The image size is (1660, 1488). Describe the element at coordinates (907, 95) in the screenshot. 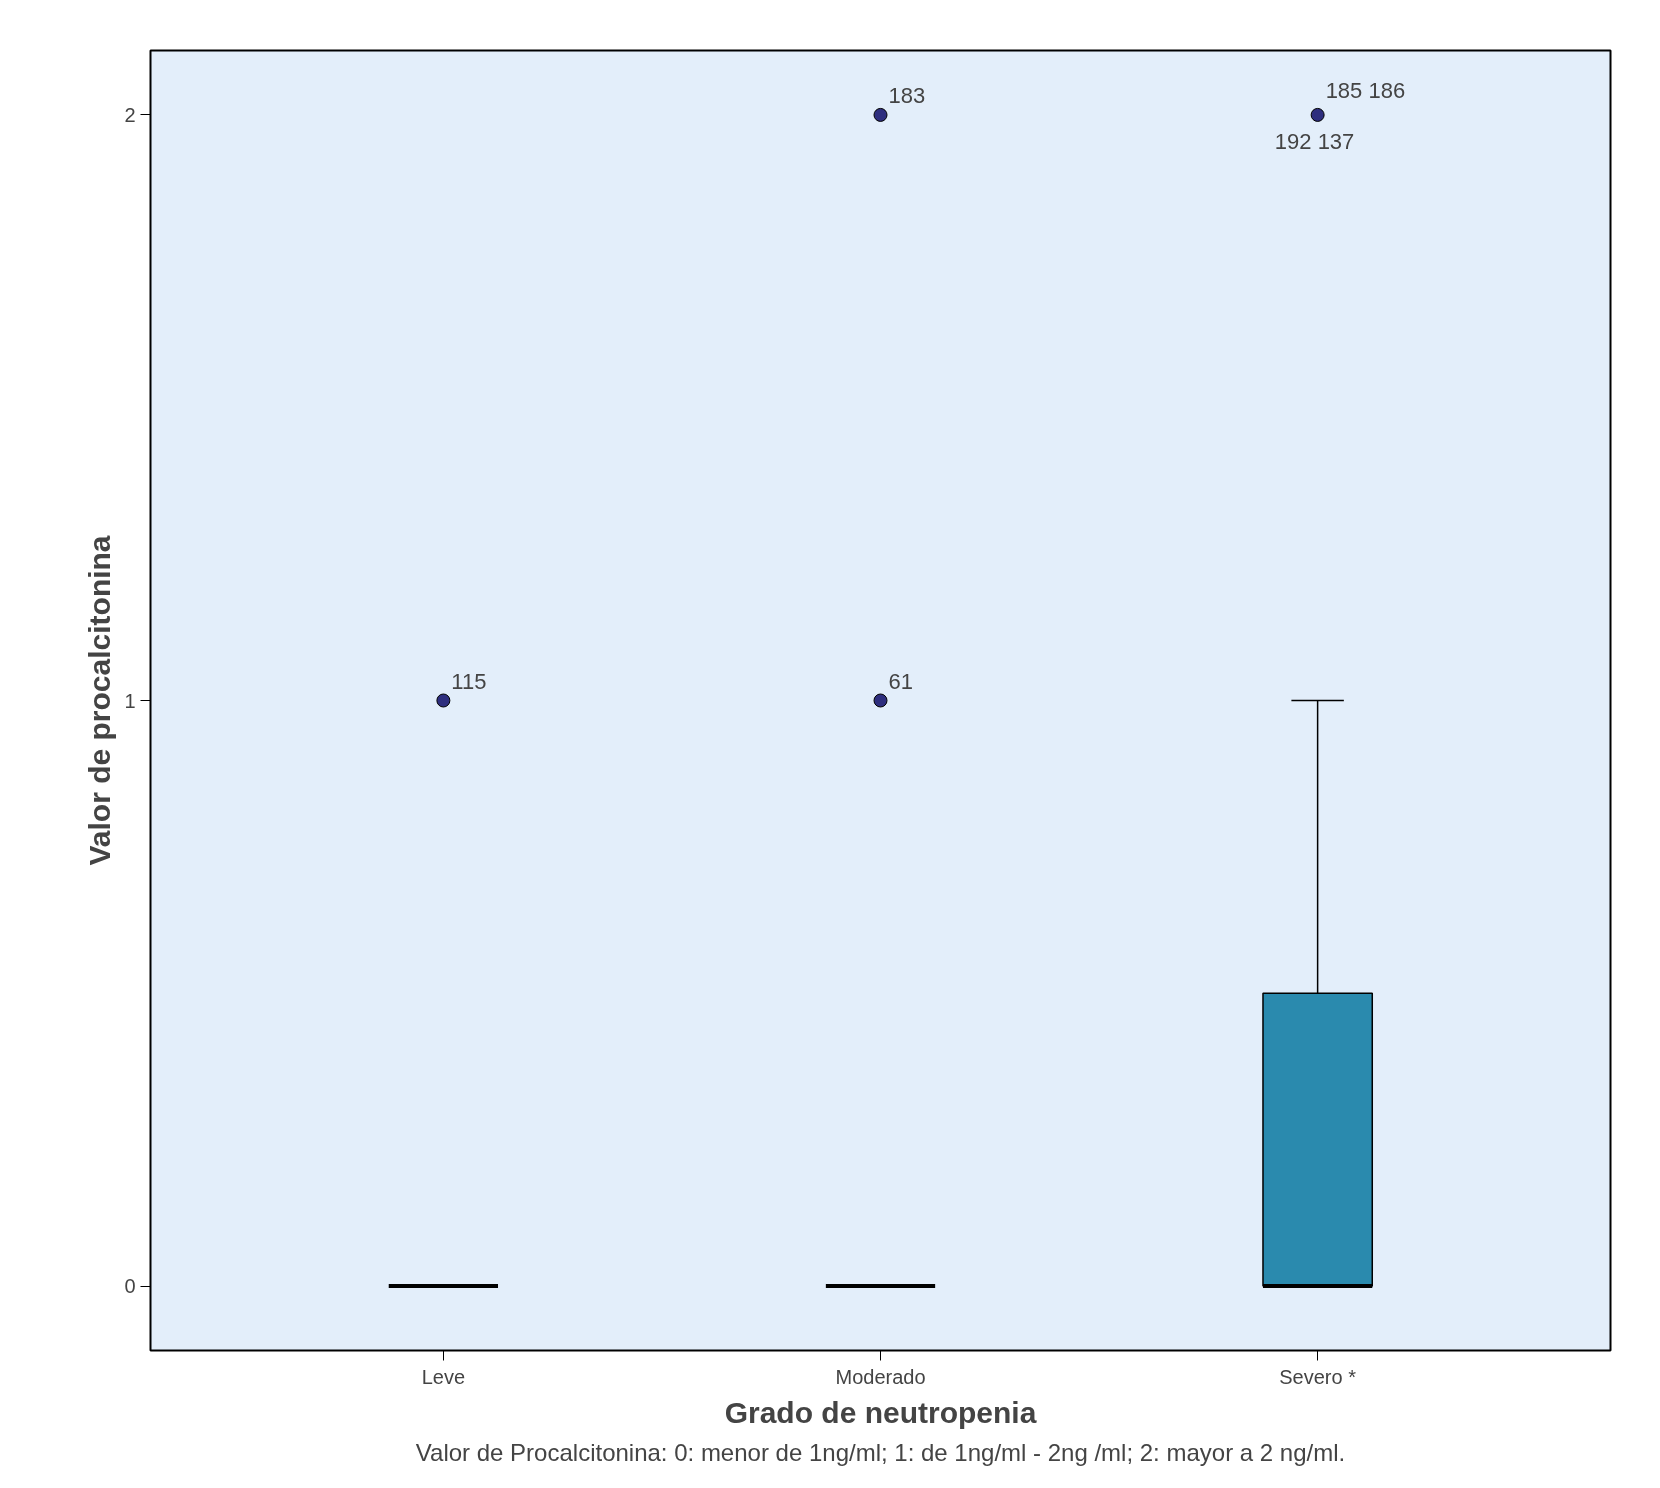

I see `annotation: 183` at that location.